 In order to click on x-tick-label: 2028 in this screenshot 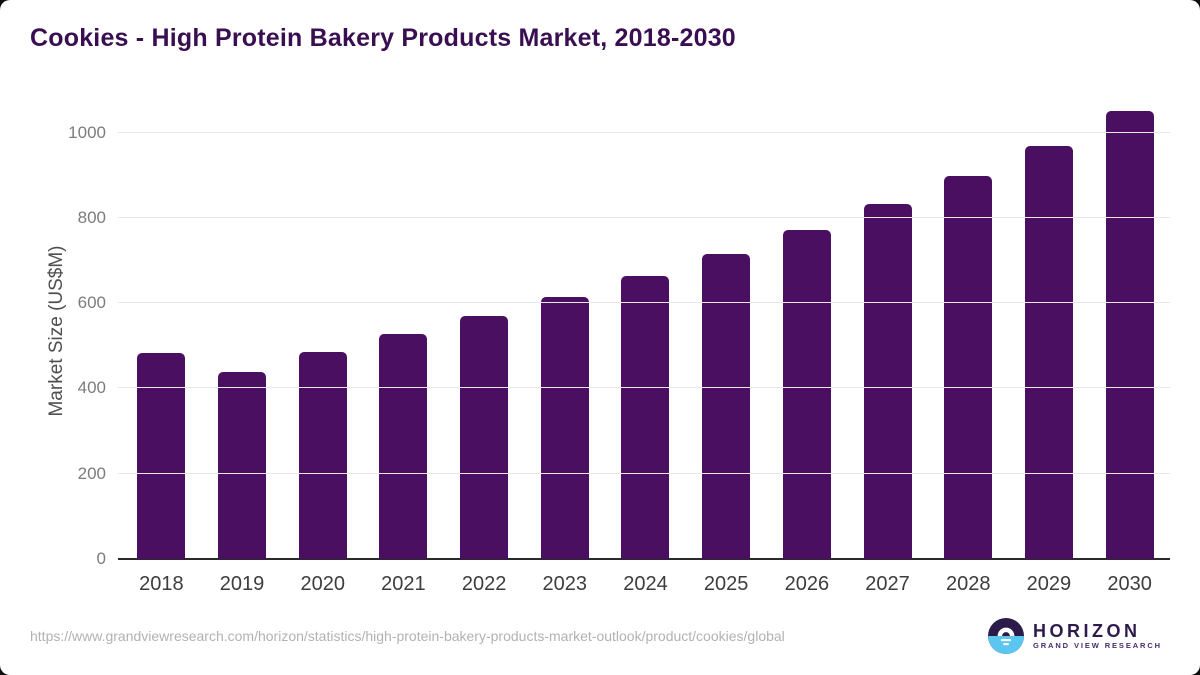, I will do `click(968, 584)`.